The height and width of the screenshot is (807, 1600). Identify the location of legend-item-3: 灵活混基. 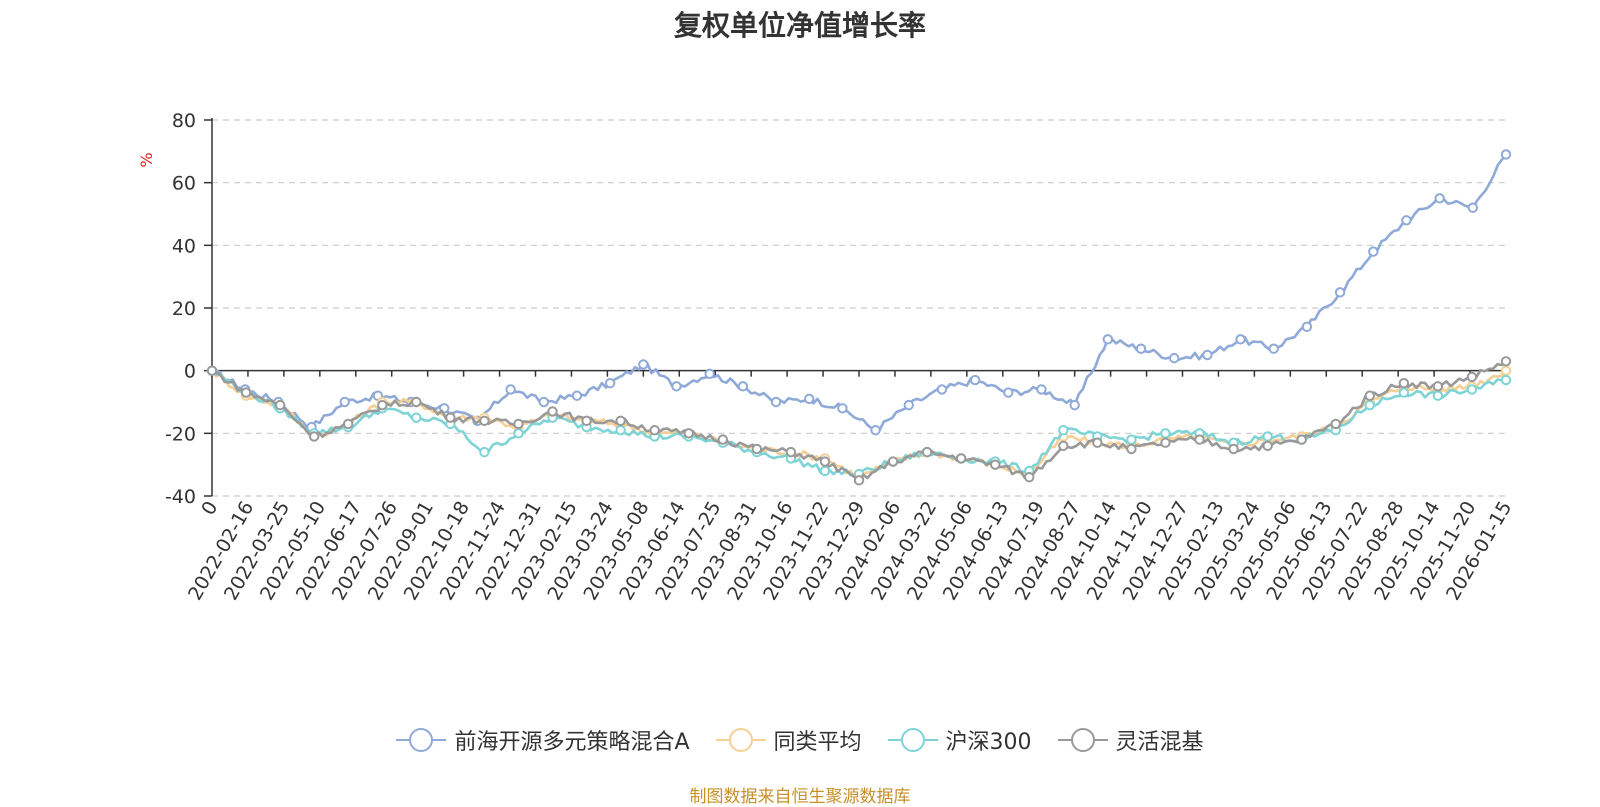
(1130, 740).